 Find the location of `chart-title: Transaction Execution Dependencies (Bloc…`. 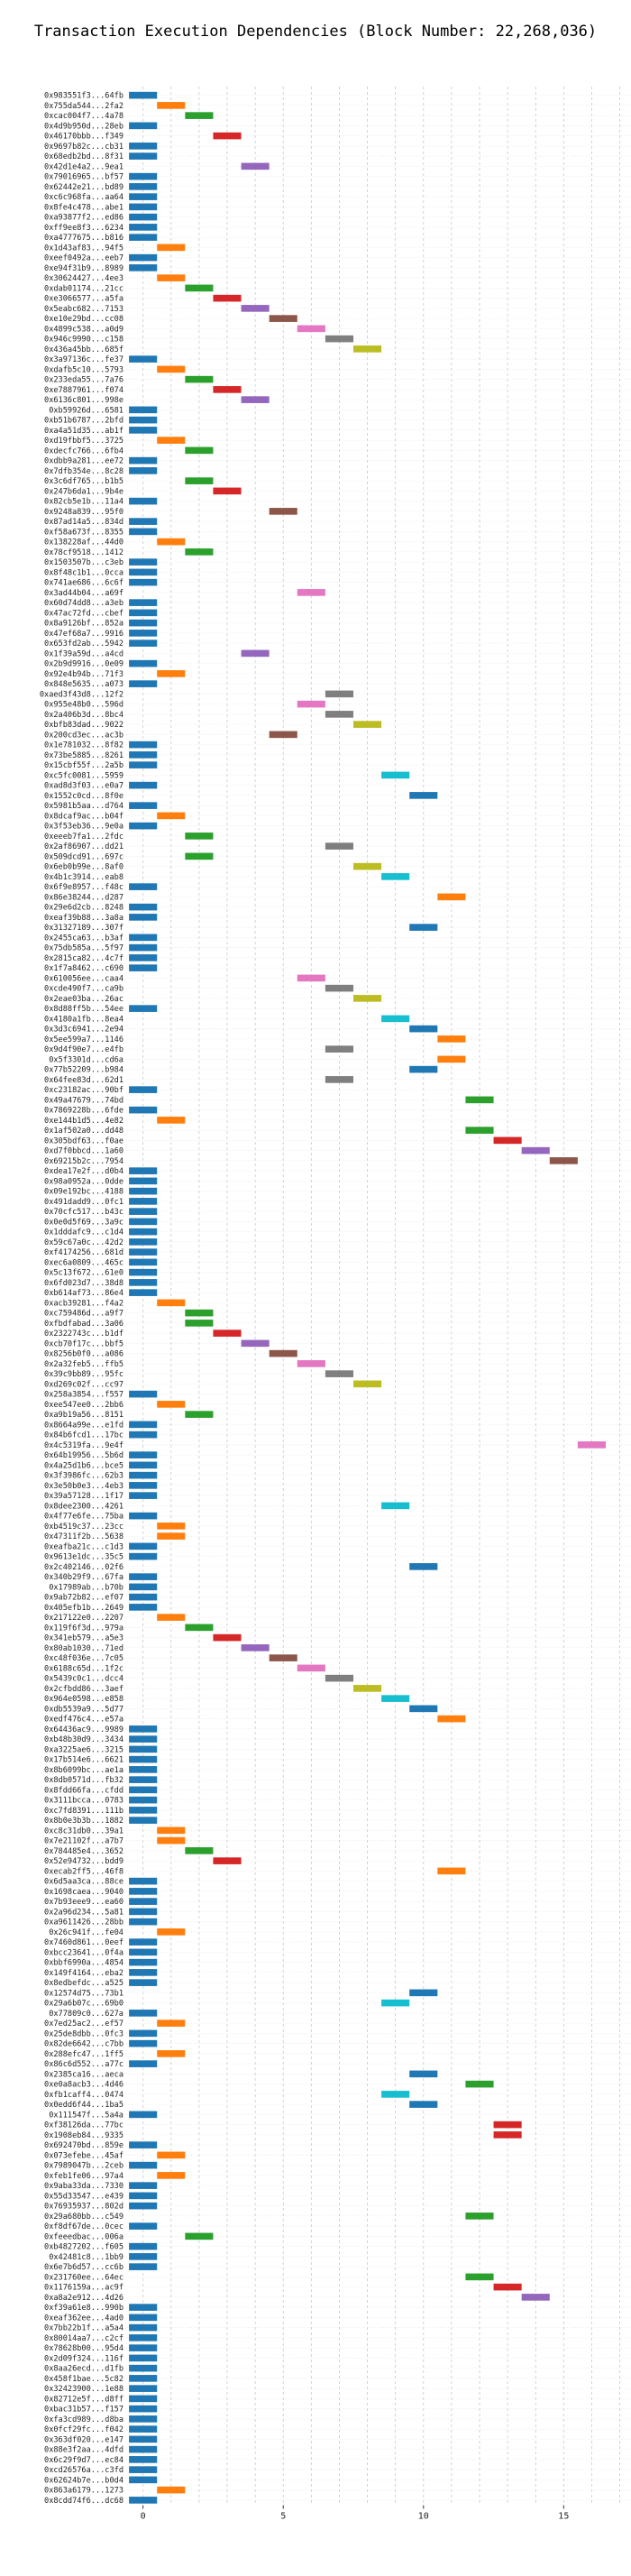

chart-title: Transaction Execution Dependencies (Bloc… is located at coordinates (315, 32).